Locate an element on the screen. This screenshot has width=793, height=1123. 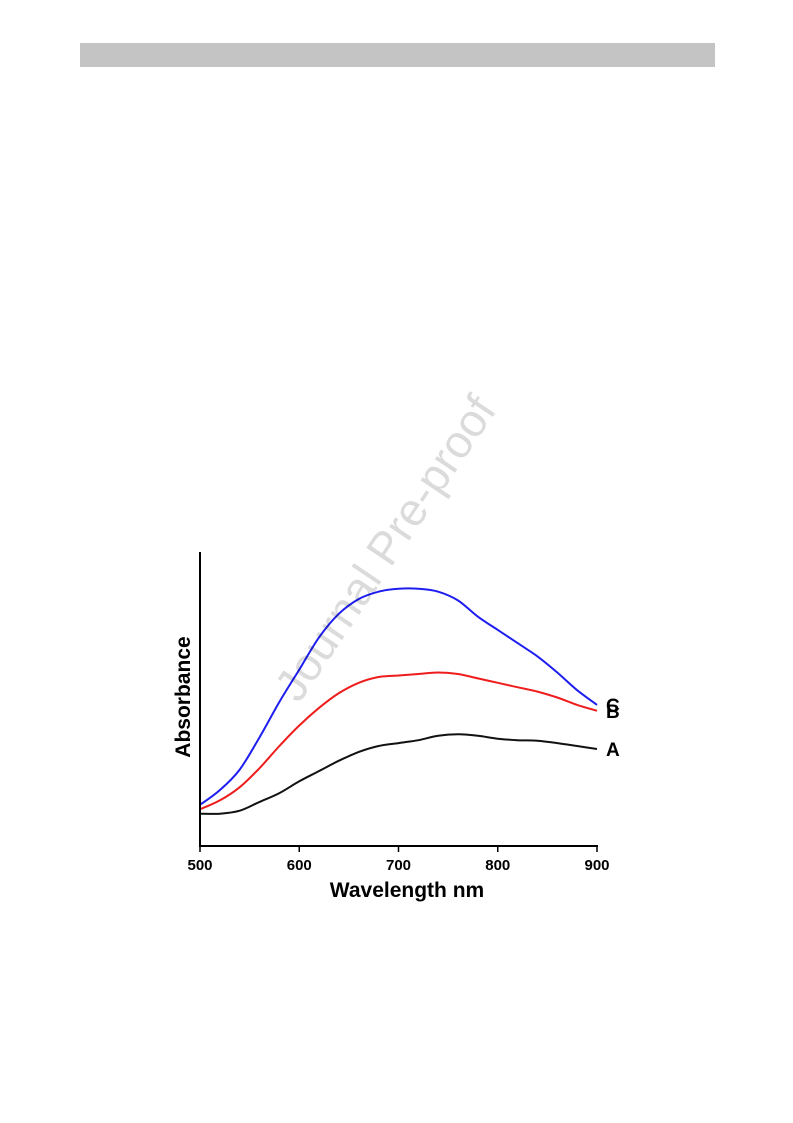
series-labels: ABC is located at coordinates (613, 728).